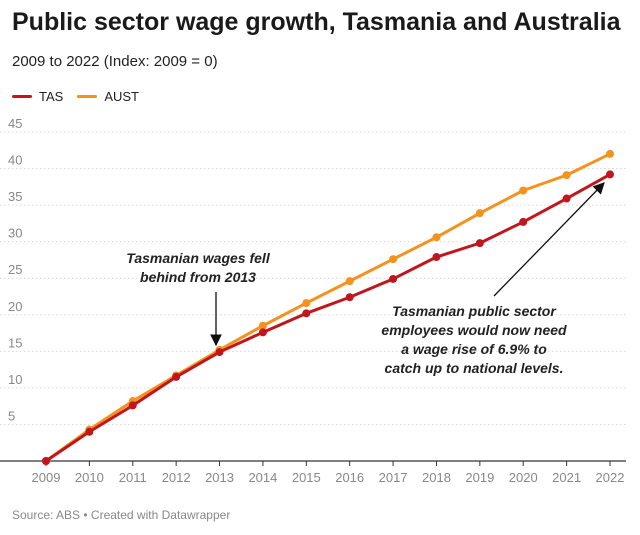 This screenshot has height=535, width=640. What do you see at coordinates (610, 477) in the screenshot?
I see `x-tick-label: 2022` at bounding box center [610, 477].